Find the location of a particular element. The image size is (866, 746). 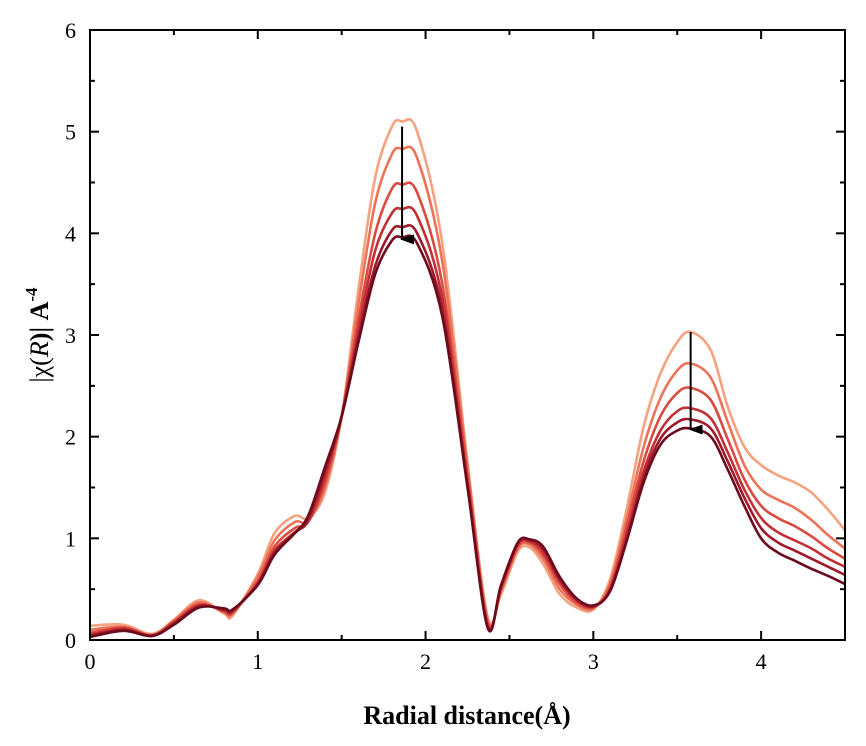

x-tick-label: 1 is located at coordinates (257, 661).